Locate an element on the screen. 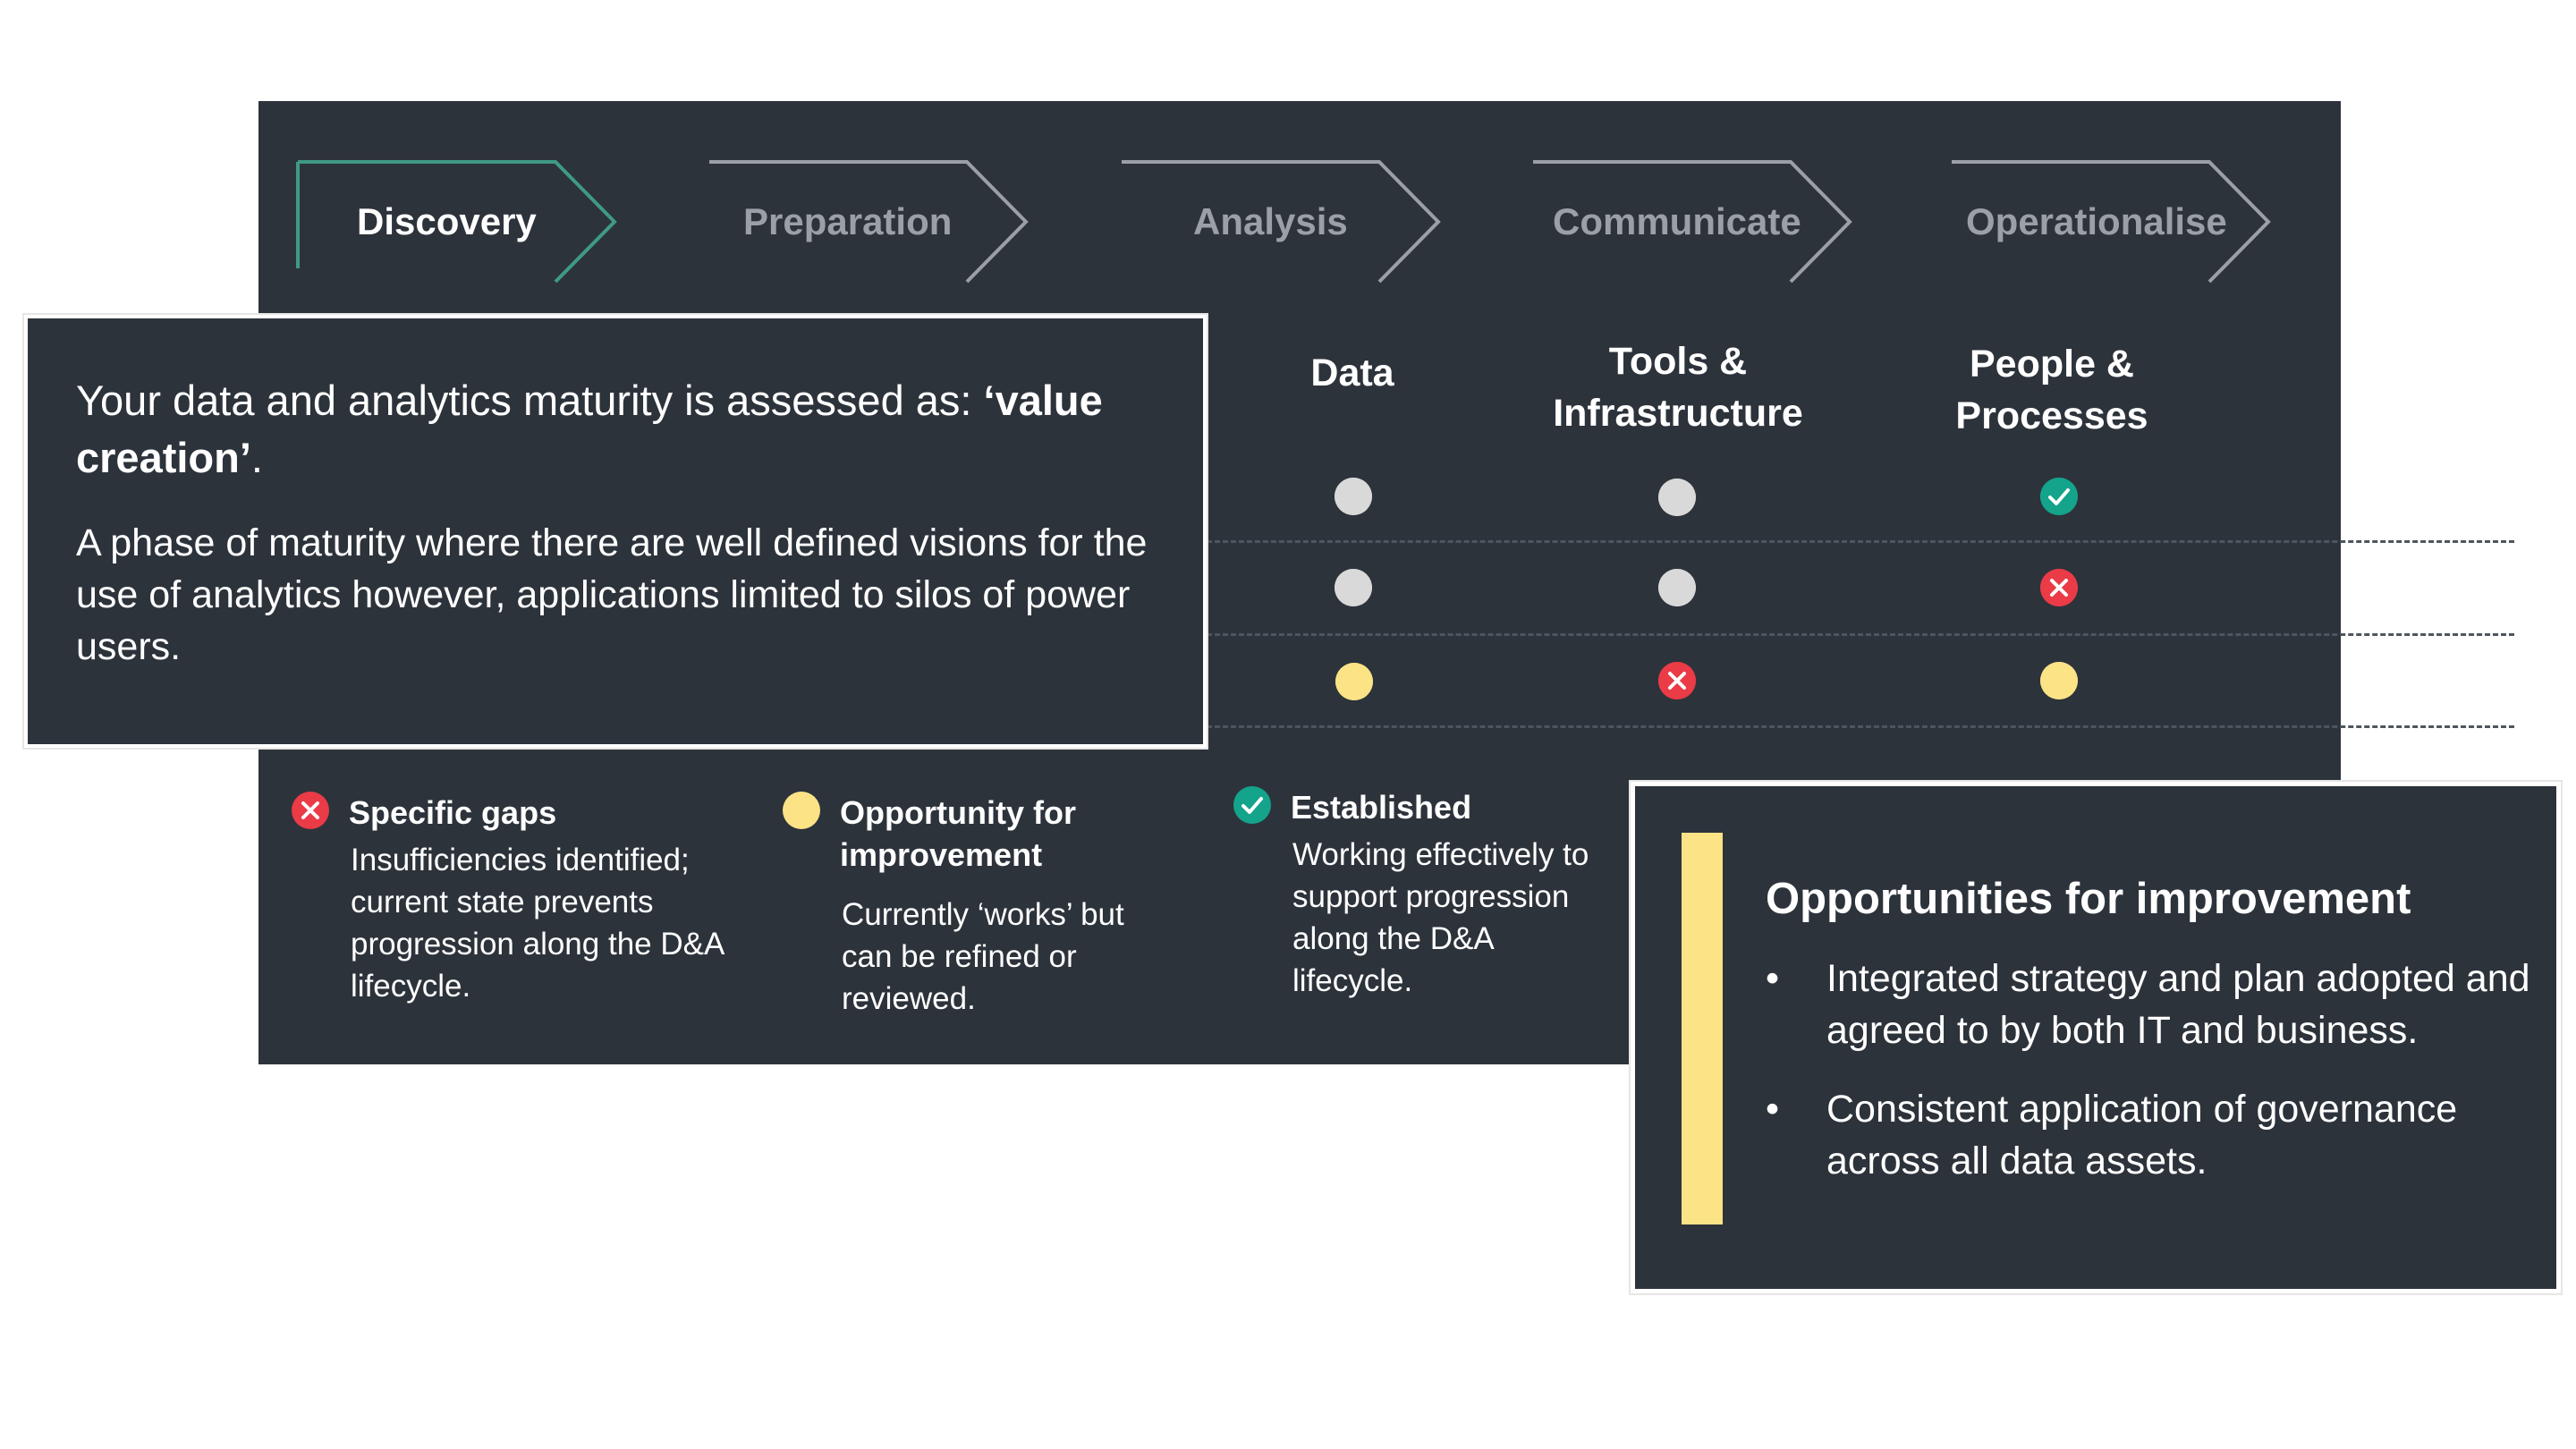  stage-label: Communicate is located at coordinates (1677, 221).